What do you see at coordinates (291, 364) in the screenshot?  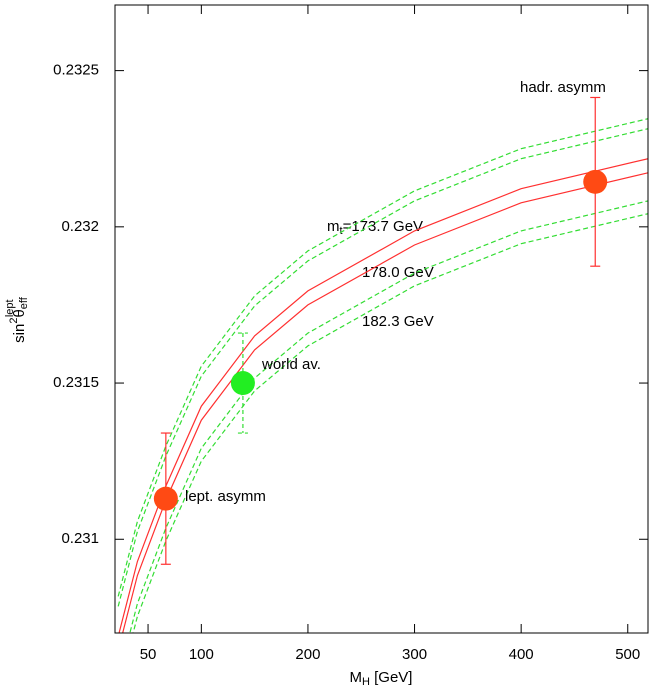 I see `point-label: world av.` at bounding box center [291, 364].